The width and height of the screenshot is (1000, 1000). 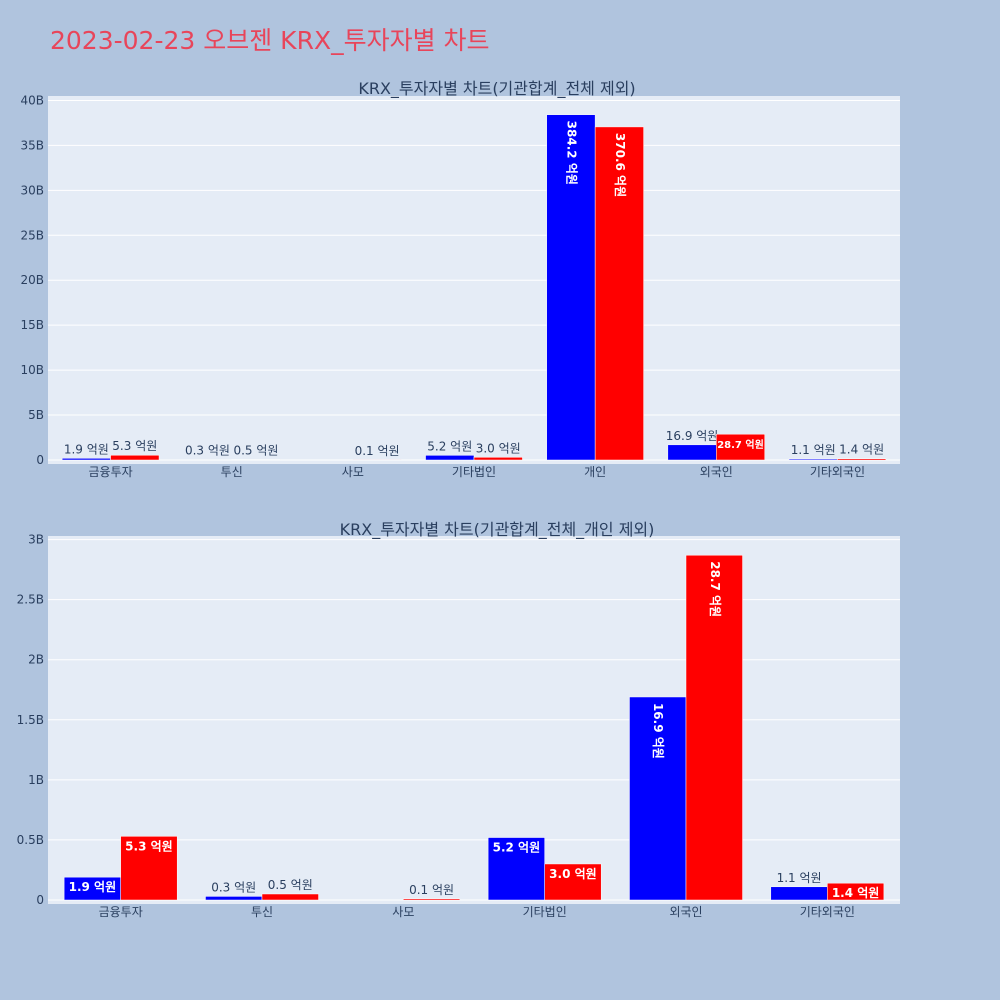 What do you see at coordinates (497, 530) in the screenshot?
I see `chart-title: KRX_투자자별 차트(기관합계_전체_개인 제외)` at bounding box center [497, 530].